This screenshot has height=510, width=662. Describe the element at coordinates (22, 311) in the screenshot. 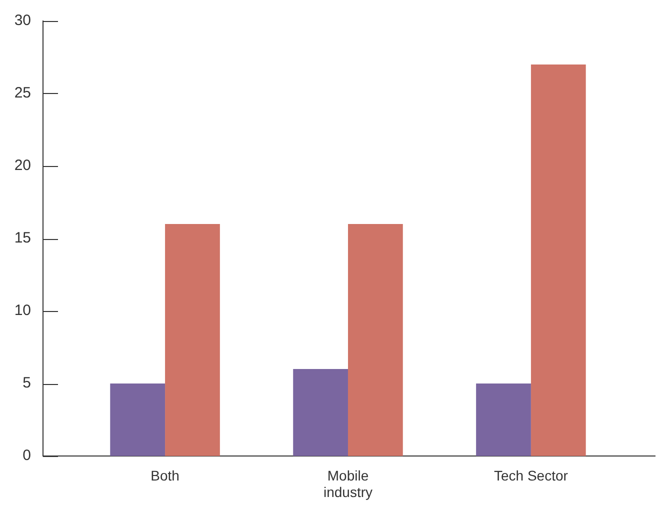

I see `y-tick-label: 10` at that location.